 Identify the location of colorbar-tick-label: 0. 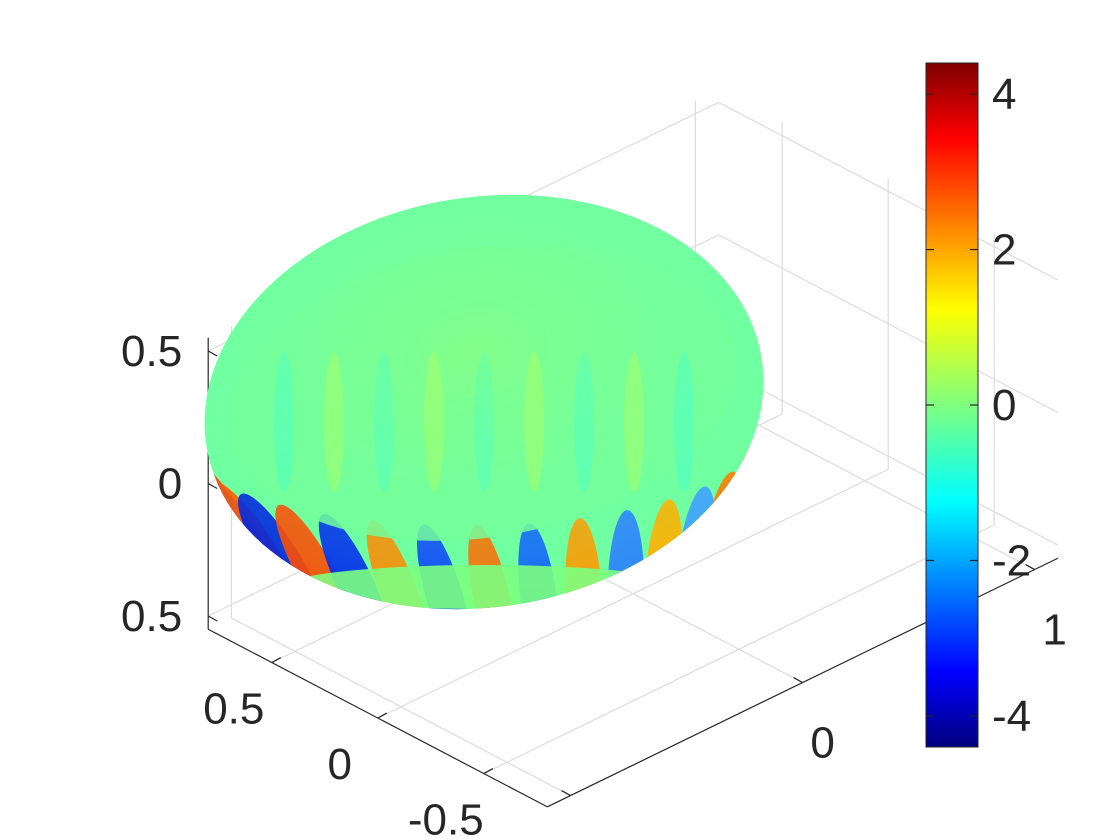
(1004, 405).